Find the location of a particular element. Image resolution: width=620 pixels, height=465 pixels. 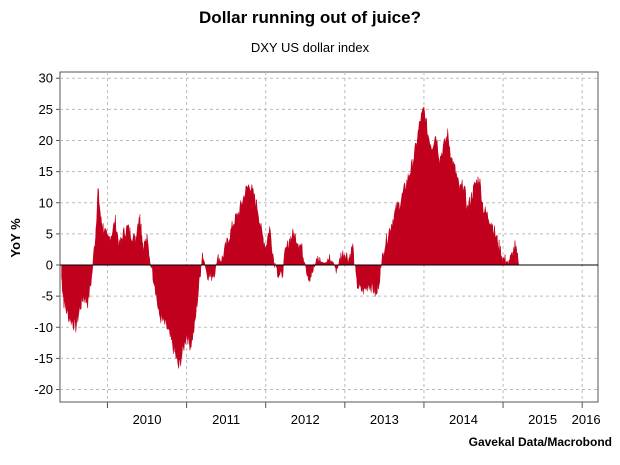

x-tick-label: 2013 is located at coordinates (384, 419).